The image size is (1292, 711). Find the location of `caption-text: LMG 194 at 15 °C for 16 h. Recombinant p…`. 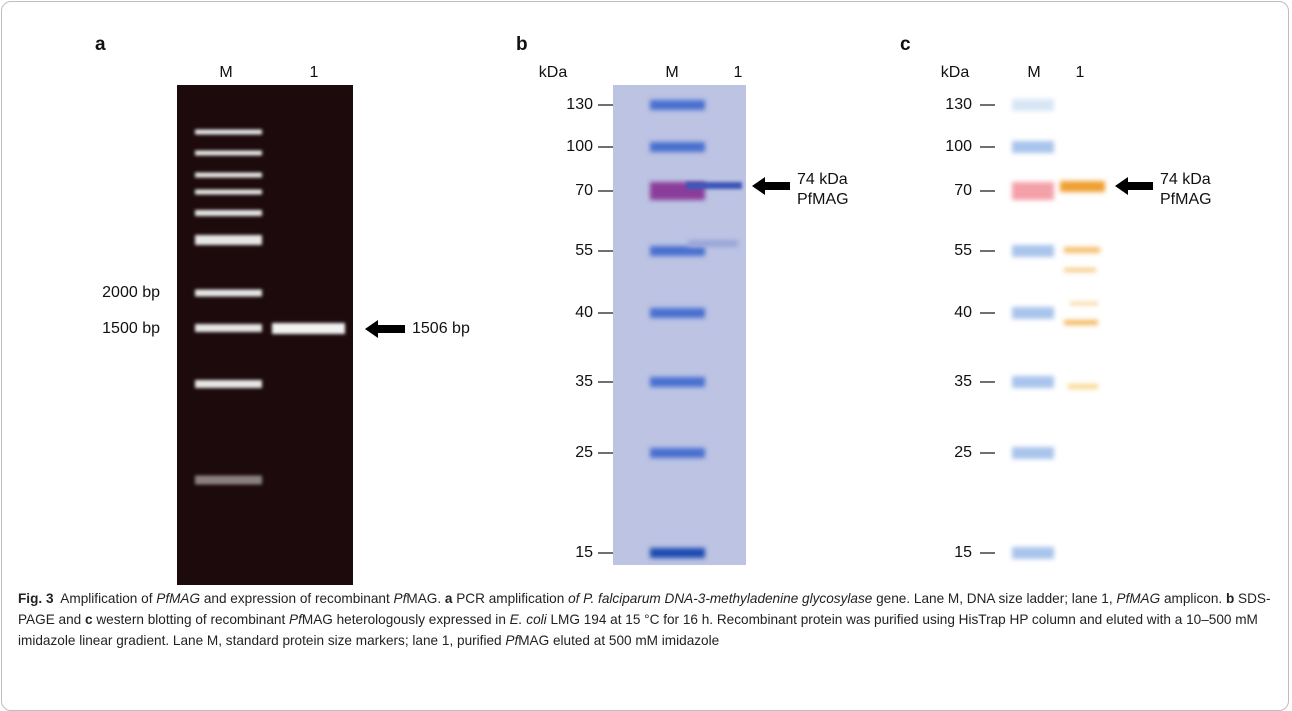

caption-text: LMG 194 at 15 °C for 16 h. Recombinant p… is located at coordinates (638, 630).